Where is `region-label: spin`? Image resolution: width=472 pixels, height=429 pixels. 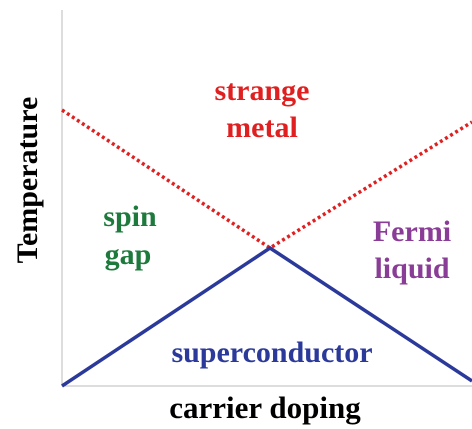 region-label: spin is located at coordinates (130, 216).